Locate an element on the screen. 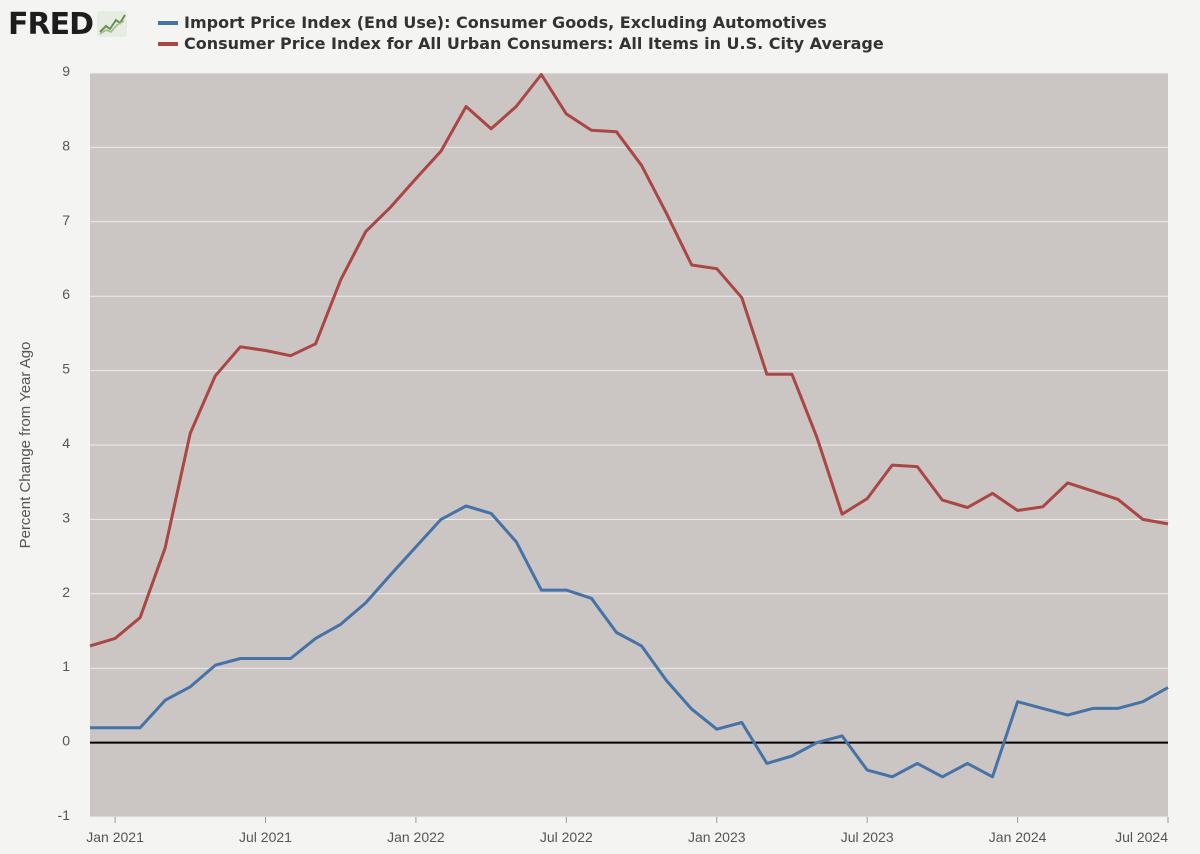  x-tick-label: Jan 2021 is located at coordinates (115, 837).